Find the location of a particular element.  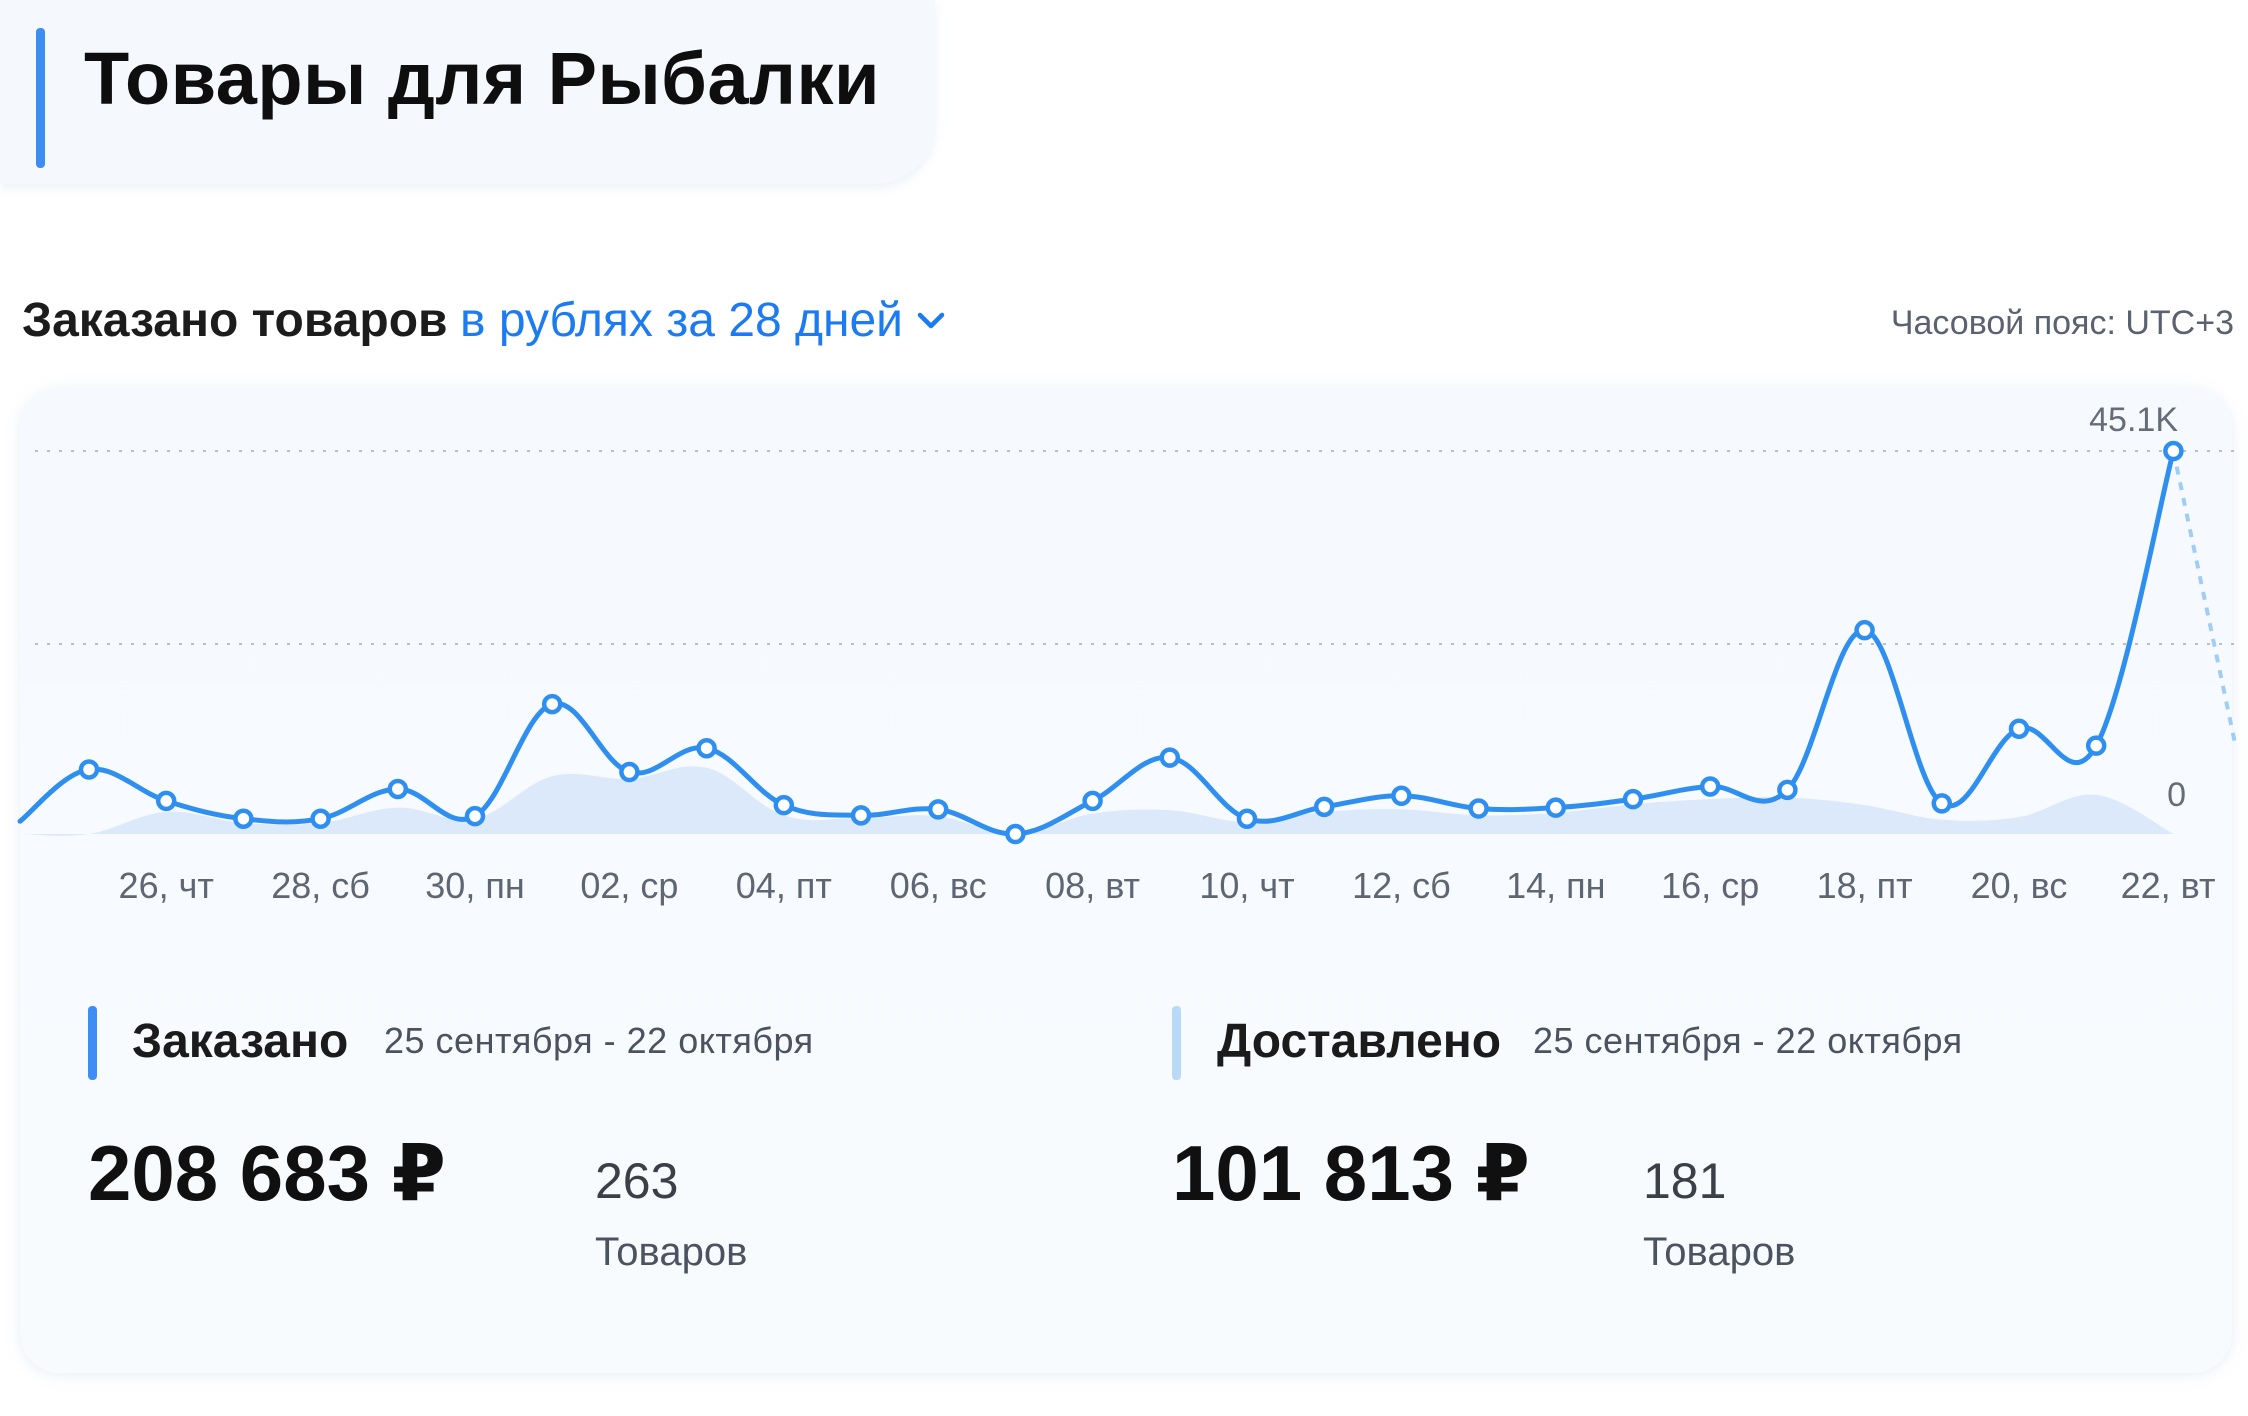

data-point-29.09 is located at coordinates (398, 789).